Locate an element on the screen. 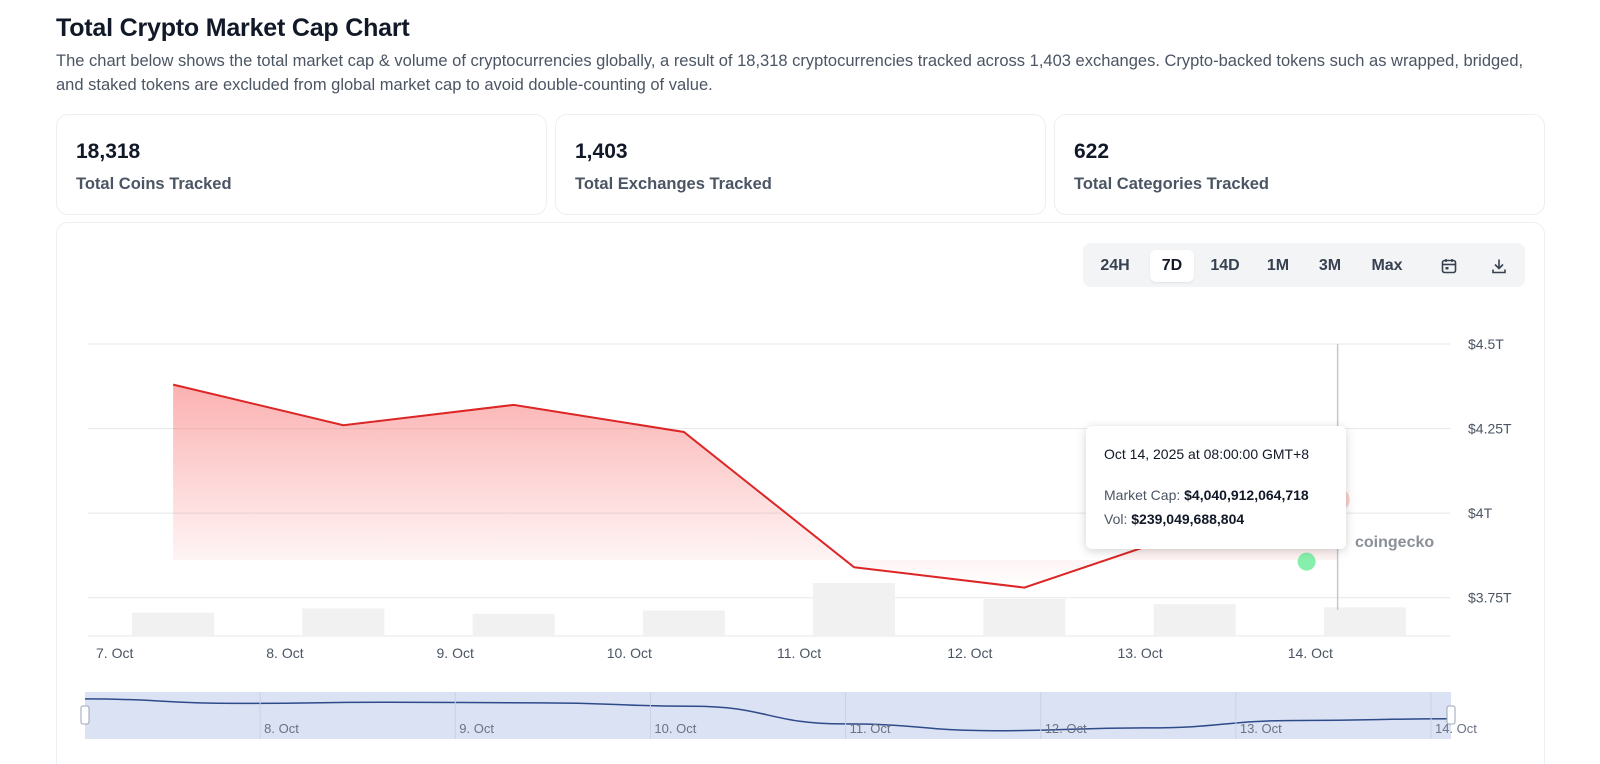 Image resolution: width=1600 pixels, height=764 pixels. previous-close-dot is located at coordinates (1306, 561).